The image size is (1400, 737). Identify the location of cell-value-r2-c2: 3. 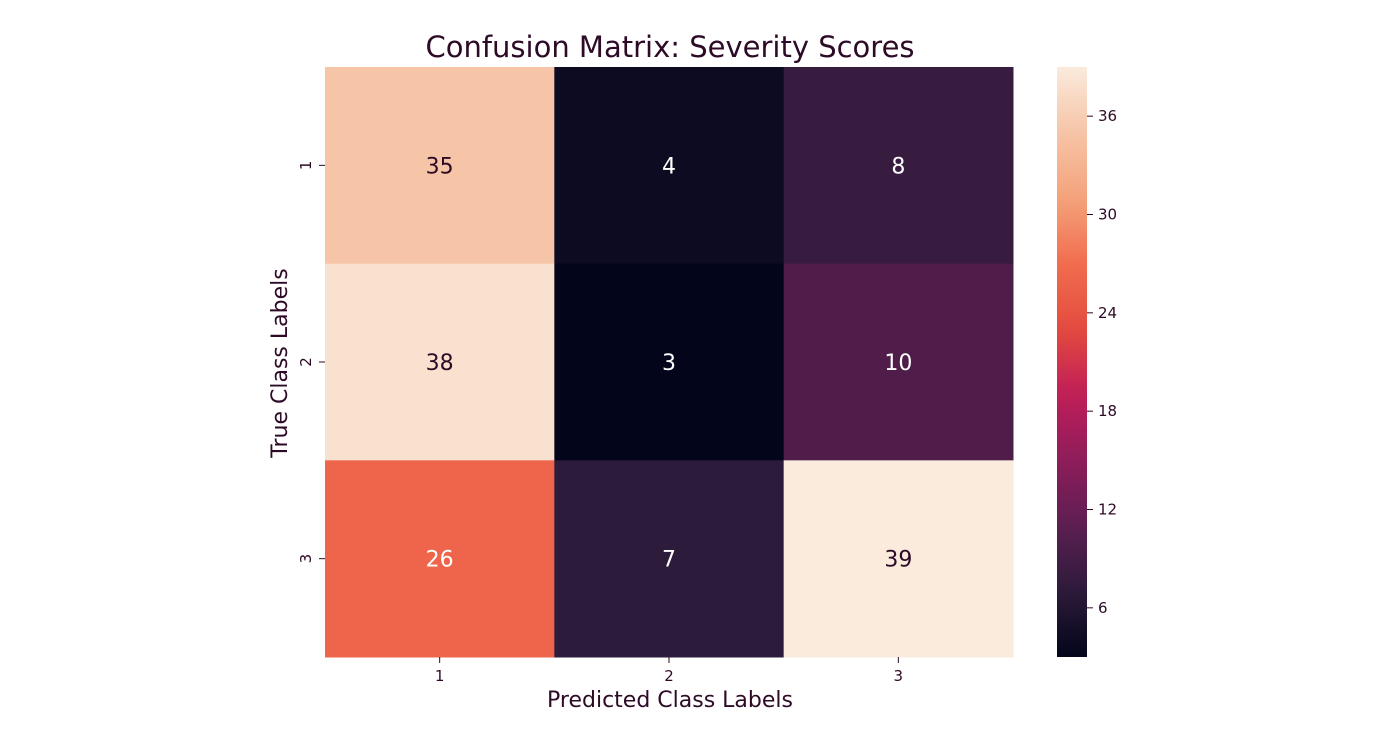
(669, 363).